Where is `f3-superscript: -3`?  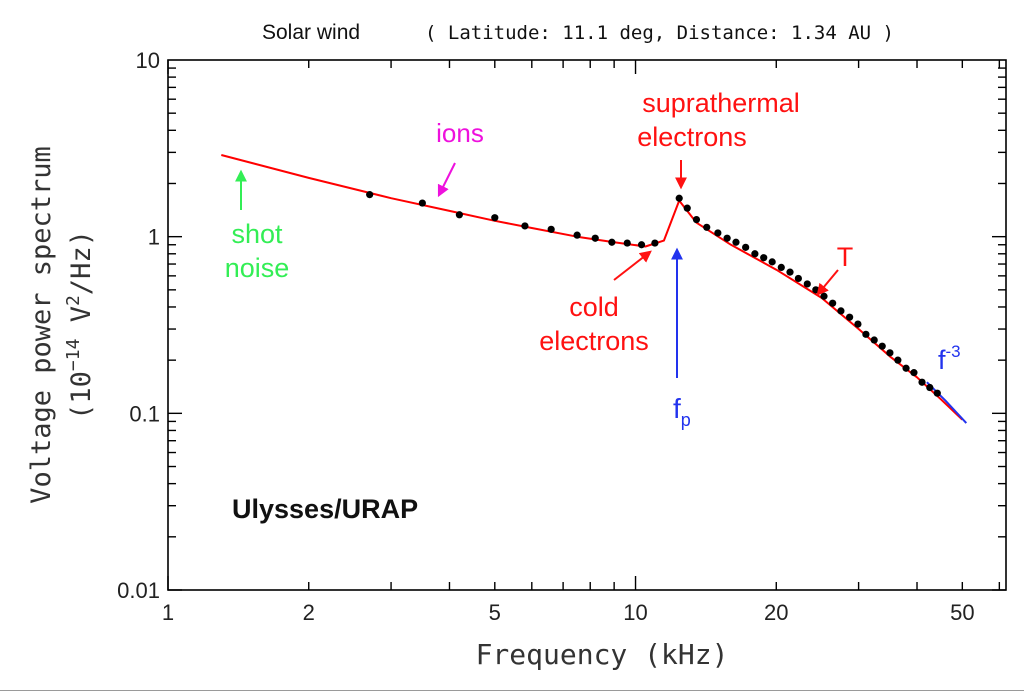
f3-superscript: -3 is located at coordinates (953, 351).